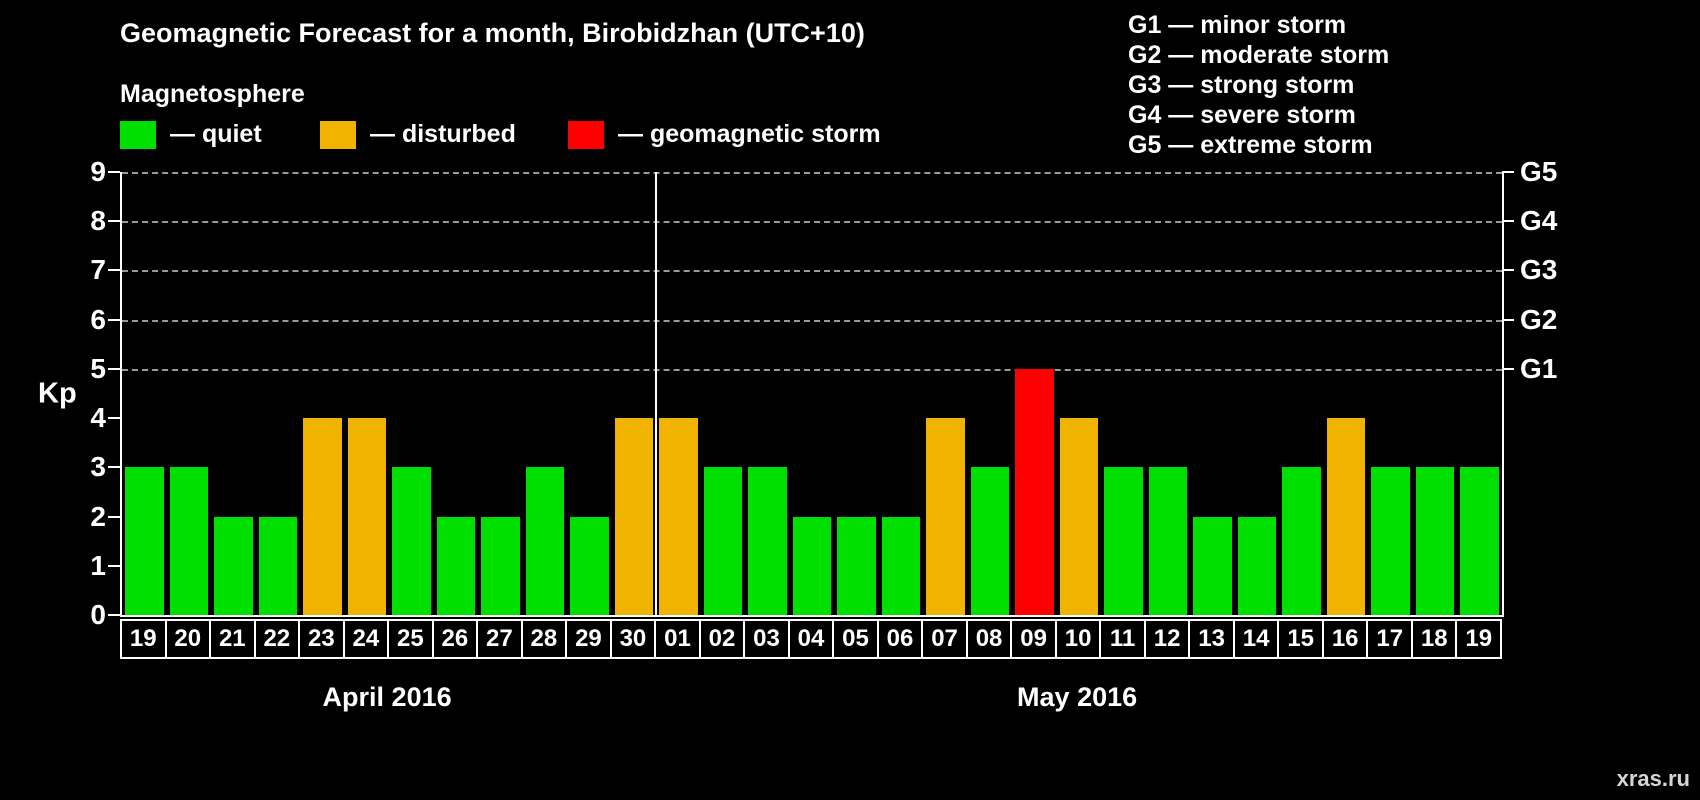  What do you see at coordinates (1211, 639) in the screenshot?
I see `day-label-may-13: 13` at bounding box center [1211, 639].